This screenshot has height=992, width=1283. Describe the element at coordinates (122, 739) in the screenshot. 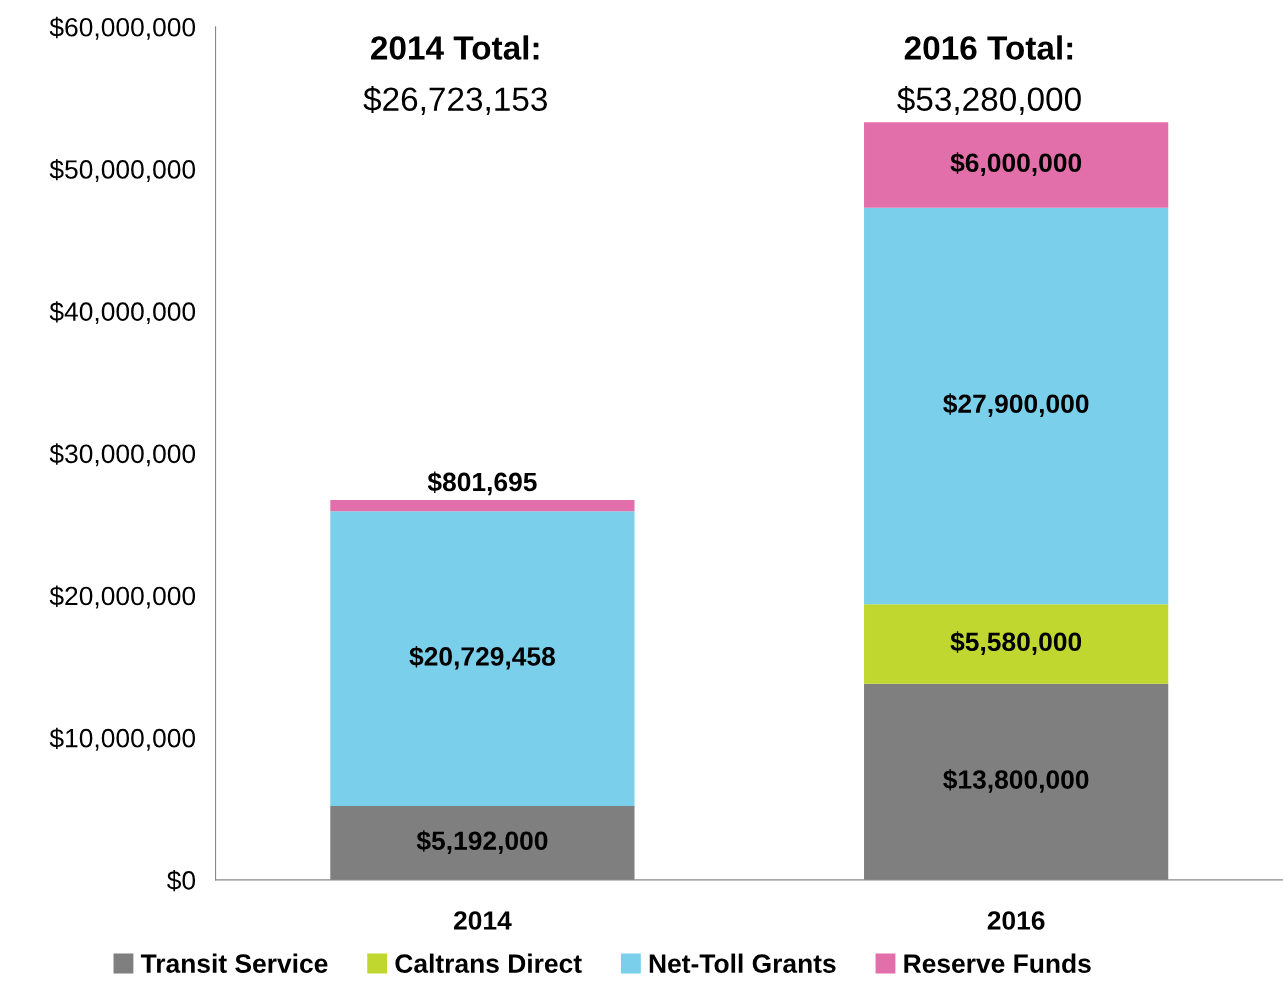

I see `y-tick-label: $10,000,000` at that location.